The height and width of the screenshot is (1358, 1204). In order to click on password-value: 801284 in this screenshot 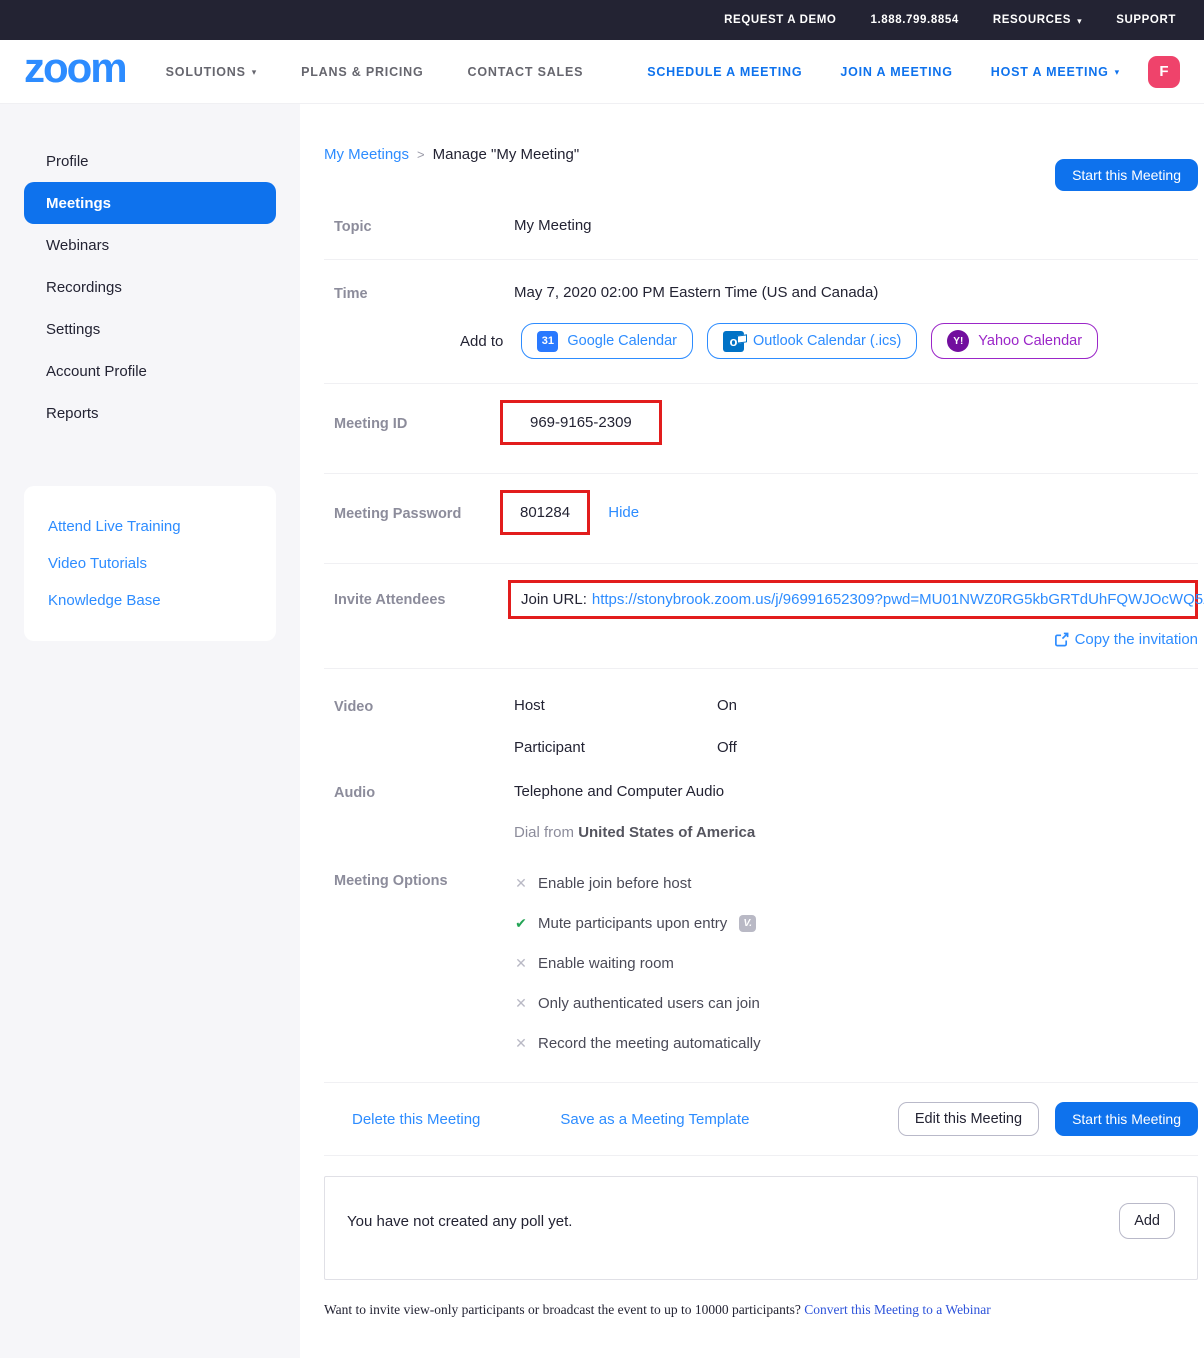, I will do `click(545, 512)`.